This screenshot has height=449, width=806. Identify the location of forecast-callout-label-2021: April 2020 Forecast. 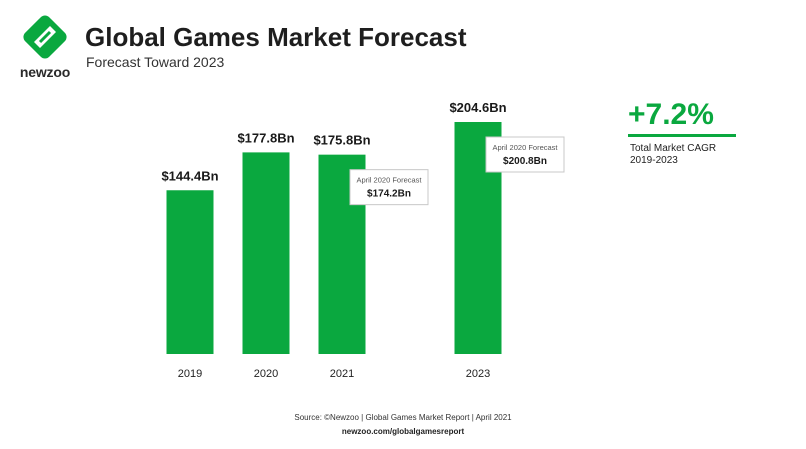
(389, 180).